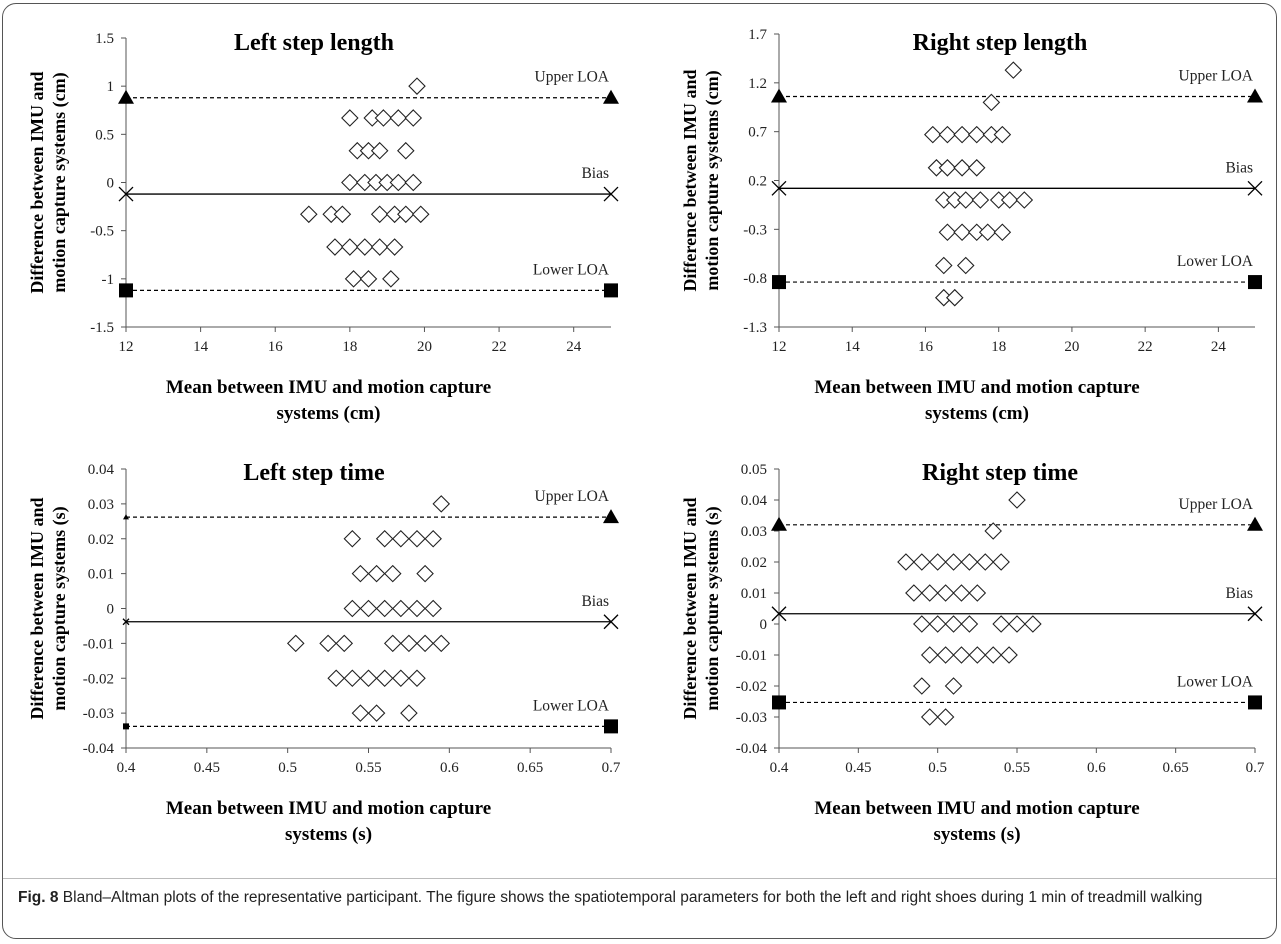 The image size is (1281, 944). I want to click on x-tick-label: 0.5, so click(287, 768).